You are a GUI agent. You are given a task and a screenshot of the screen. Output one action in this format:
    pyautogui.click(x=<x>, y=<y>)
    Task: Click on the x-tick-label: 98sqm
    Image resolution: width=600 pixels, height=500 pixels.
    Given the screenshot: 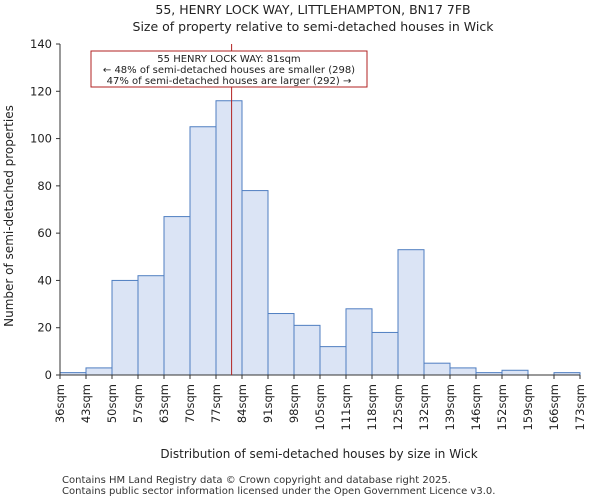 What is the action you would take?
    pyautogui.click(x=294, y=403)
    